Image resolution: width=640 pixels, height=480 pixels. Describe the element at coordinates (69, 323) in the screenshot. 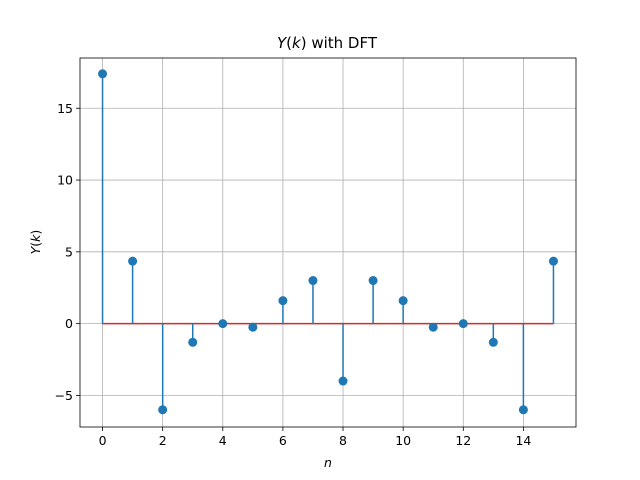

I see `y-tick-label: 0` at that location.